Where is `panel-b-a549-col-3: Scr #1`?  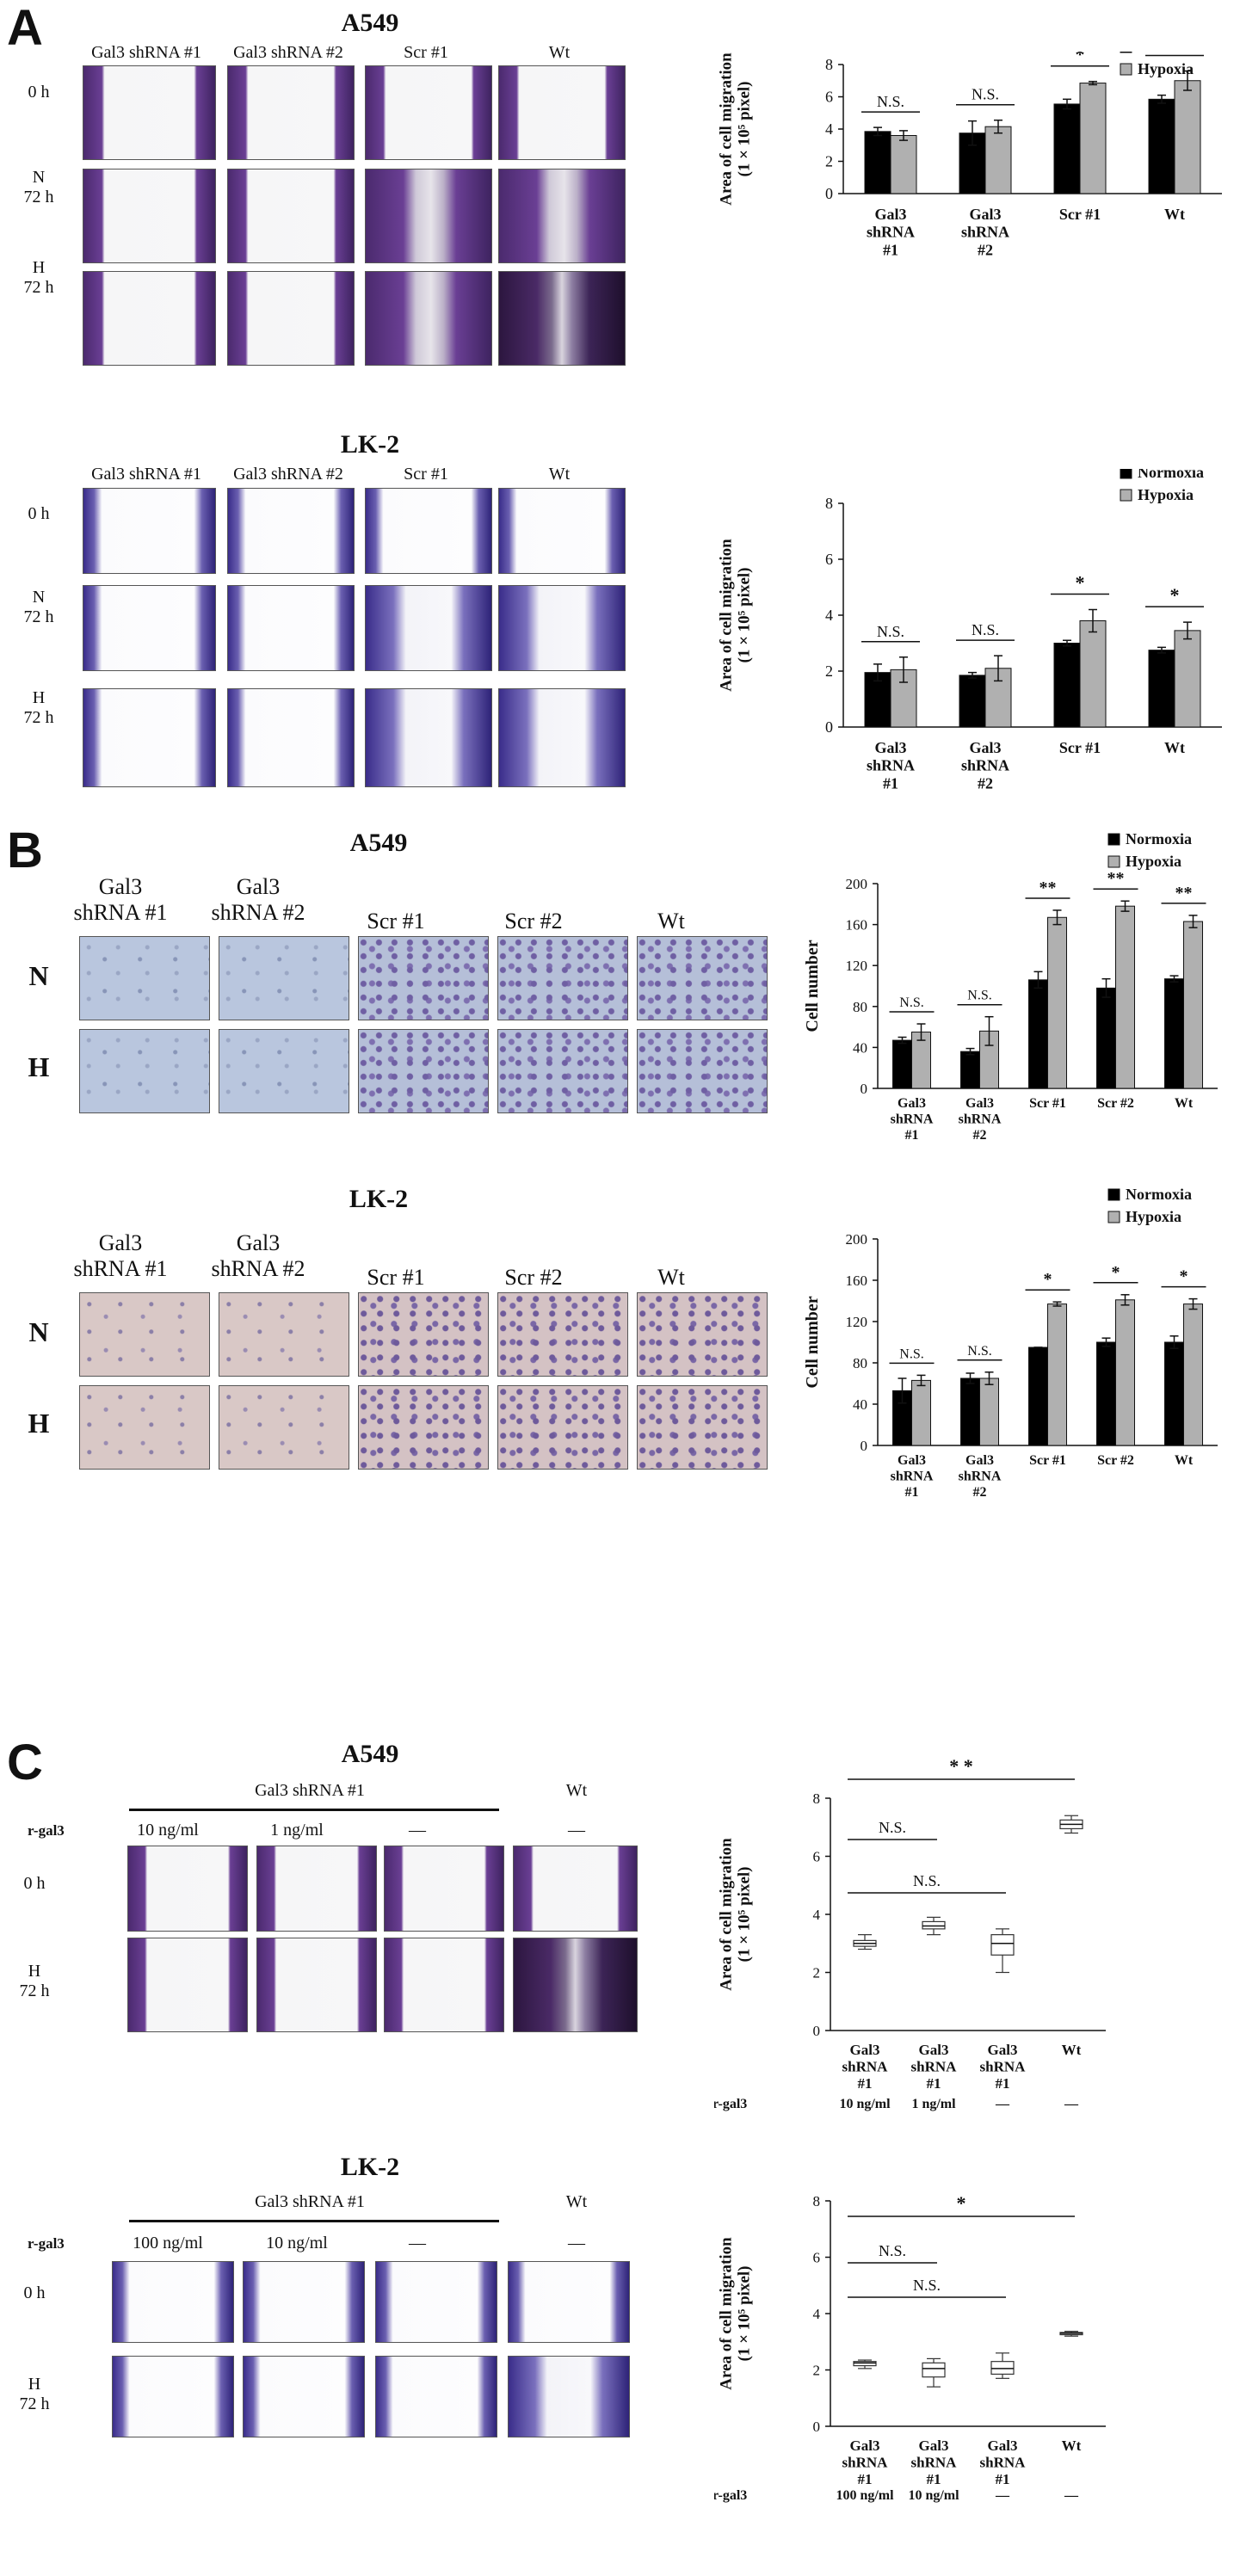 panel-b-a549-col-3: Scr #1 is located at coordinates (396, 921).